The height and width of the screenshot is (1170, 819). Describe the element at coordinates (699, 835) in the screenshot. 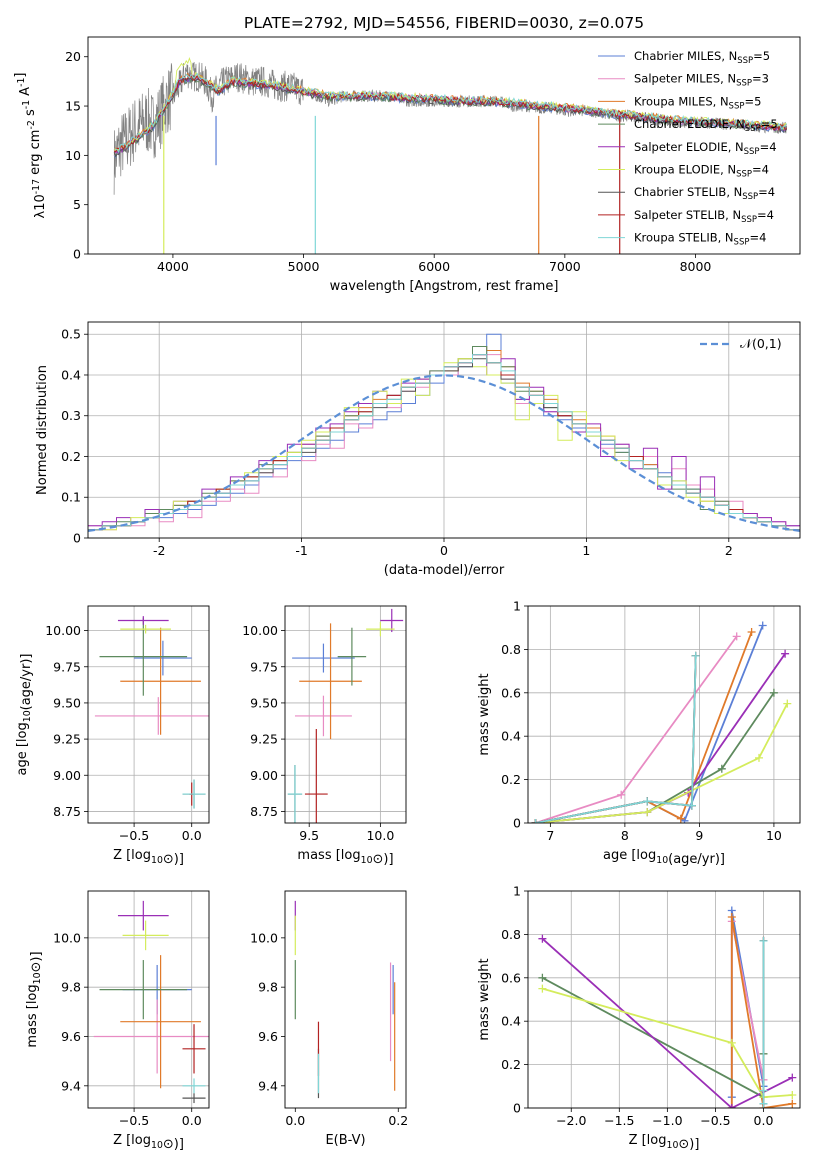

I see `x-tick-label: 9` at that location.